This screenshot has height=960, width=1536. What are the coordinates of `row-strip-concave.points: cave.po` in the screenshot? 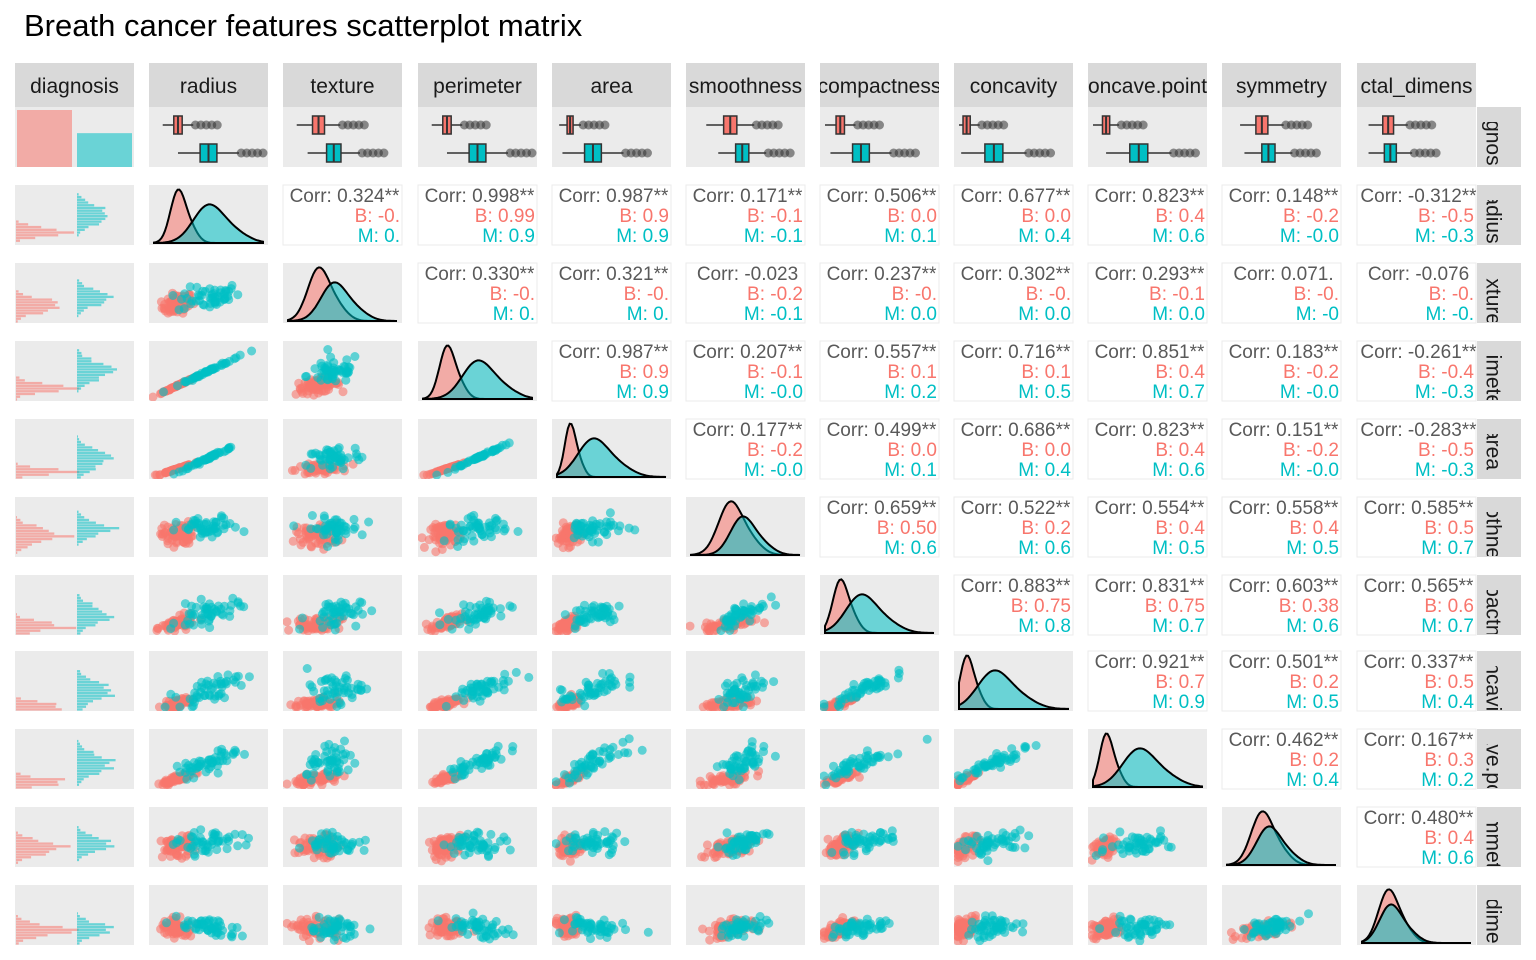 It's located at (1499, 759).